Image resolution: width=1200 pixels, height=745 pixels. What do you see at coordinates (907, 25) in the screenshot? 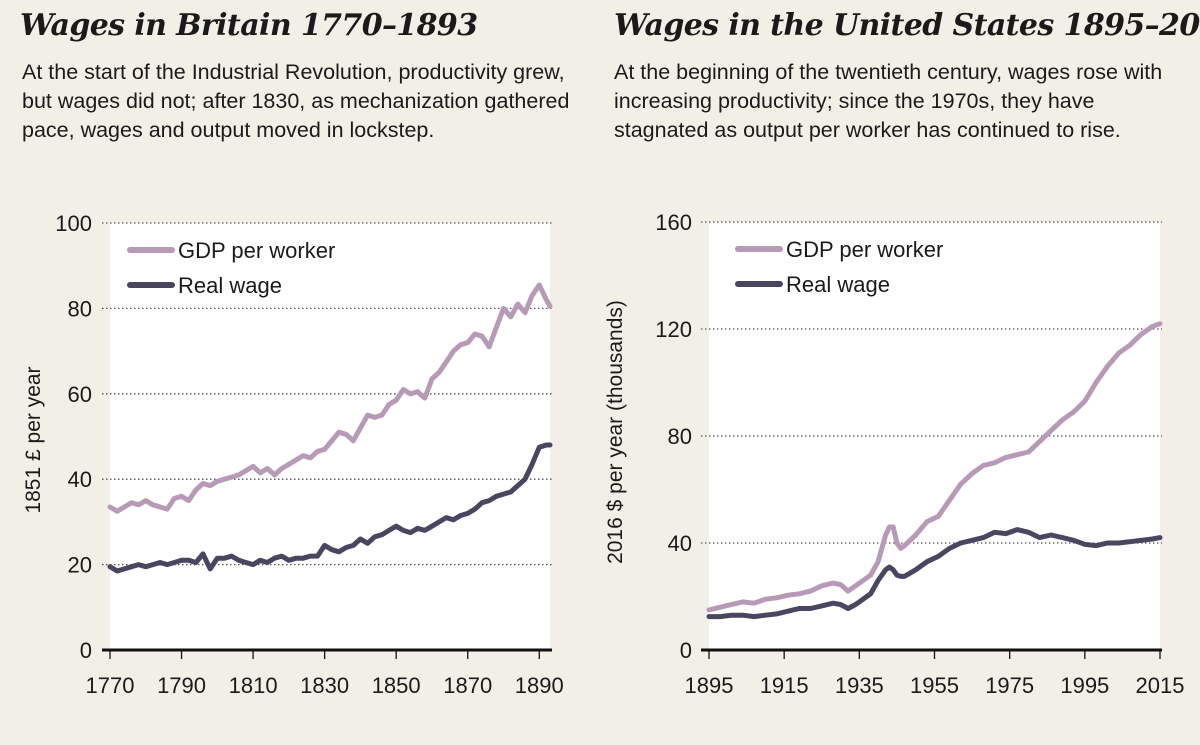
I see `chart-title: Wages in the United States 1895–2015` at bounding box center [907, 25].